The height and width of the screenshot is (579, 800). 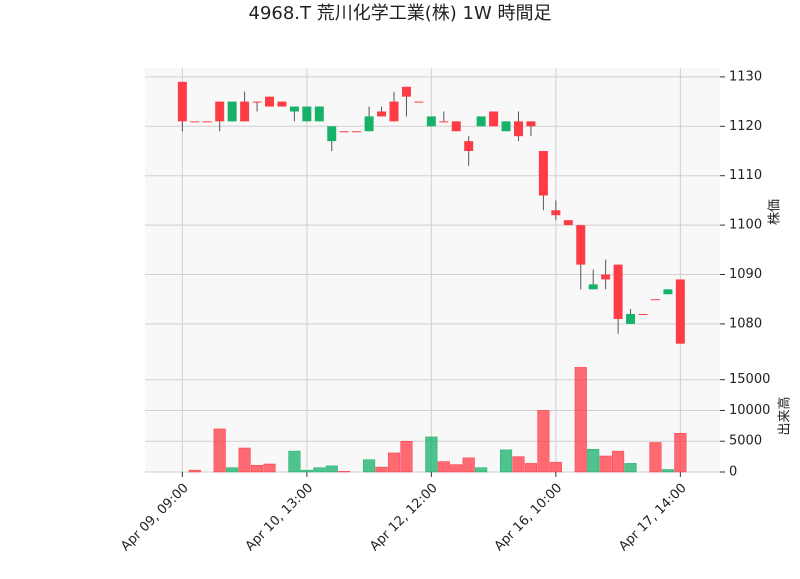 What do you see at coordinates (775, 212) in the screenshot?
I see `y-axis-label: 株価` at bounding box center [775, 212].